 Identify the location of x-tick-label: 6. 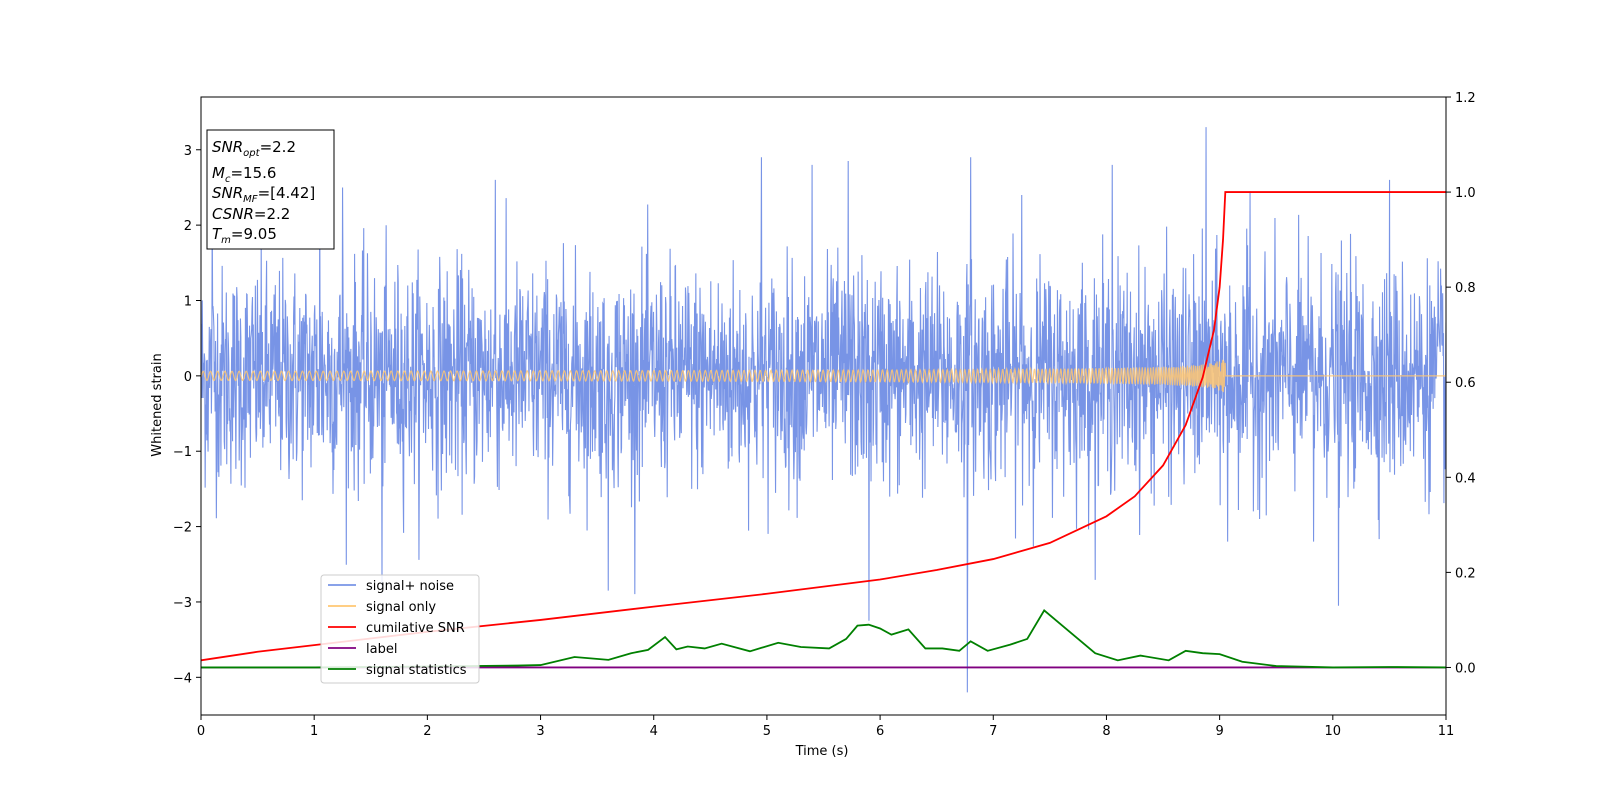
(880, 731).